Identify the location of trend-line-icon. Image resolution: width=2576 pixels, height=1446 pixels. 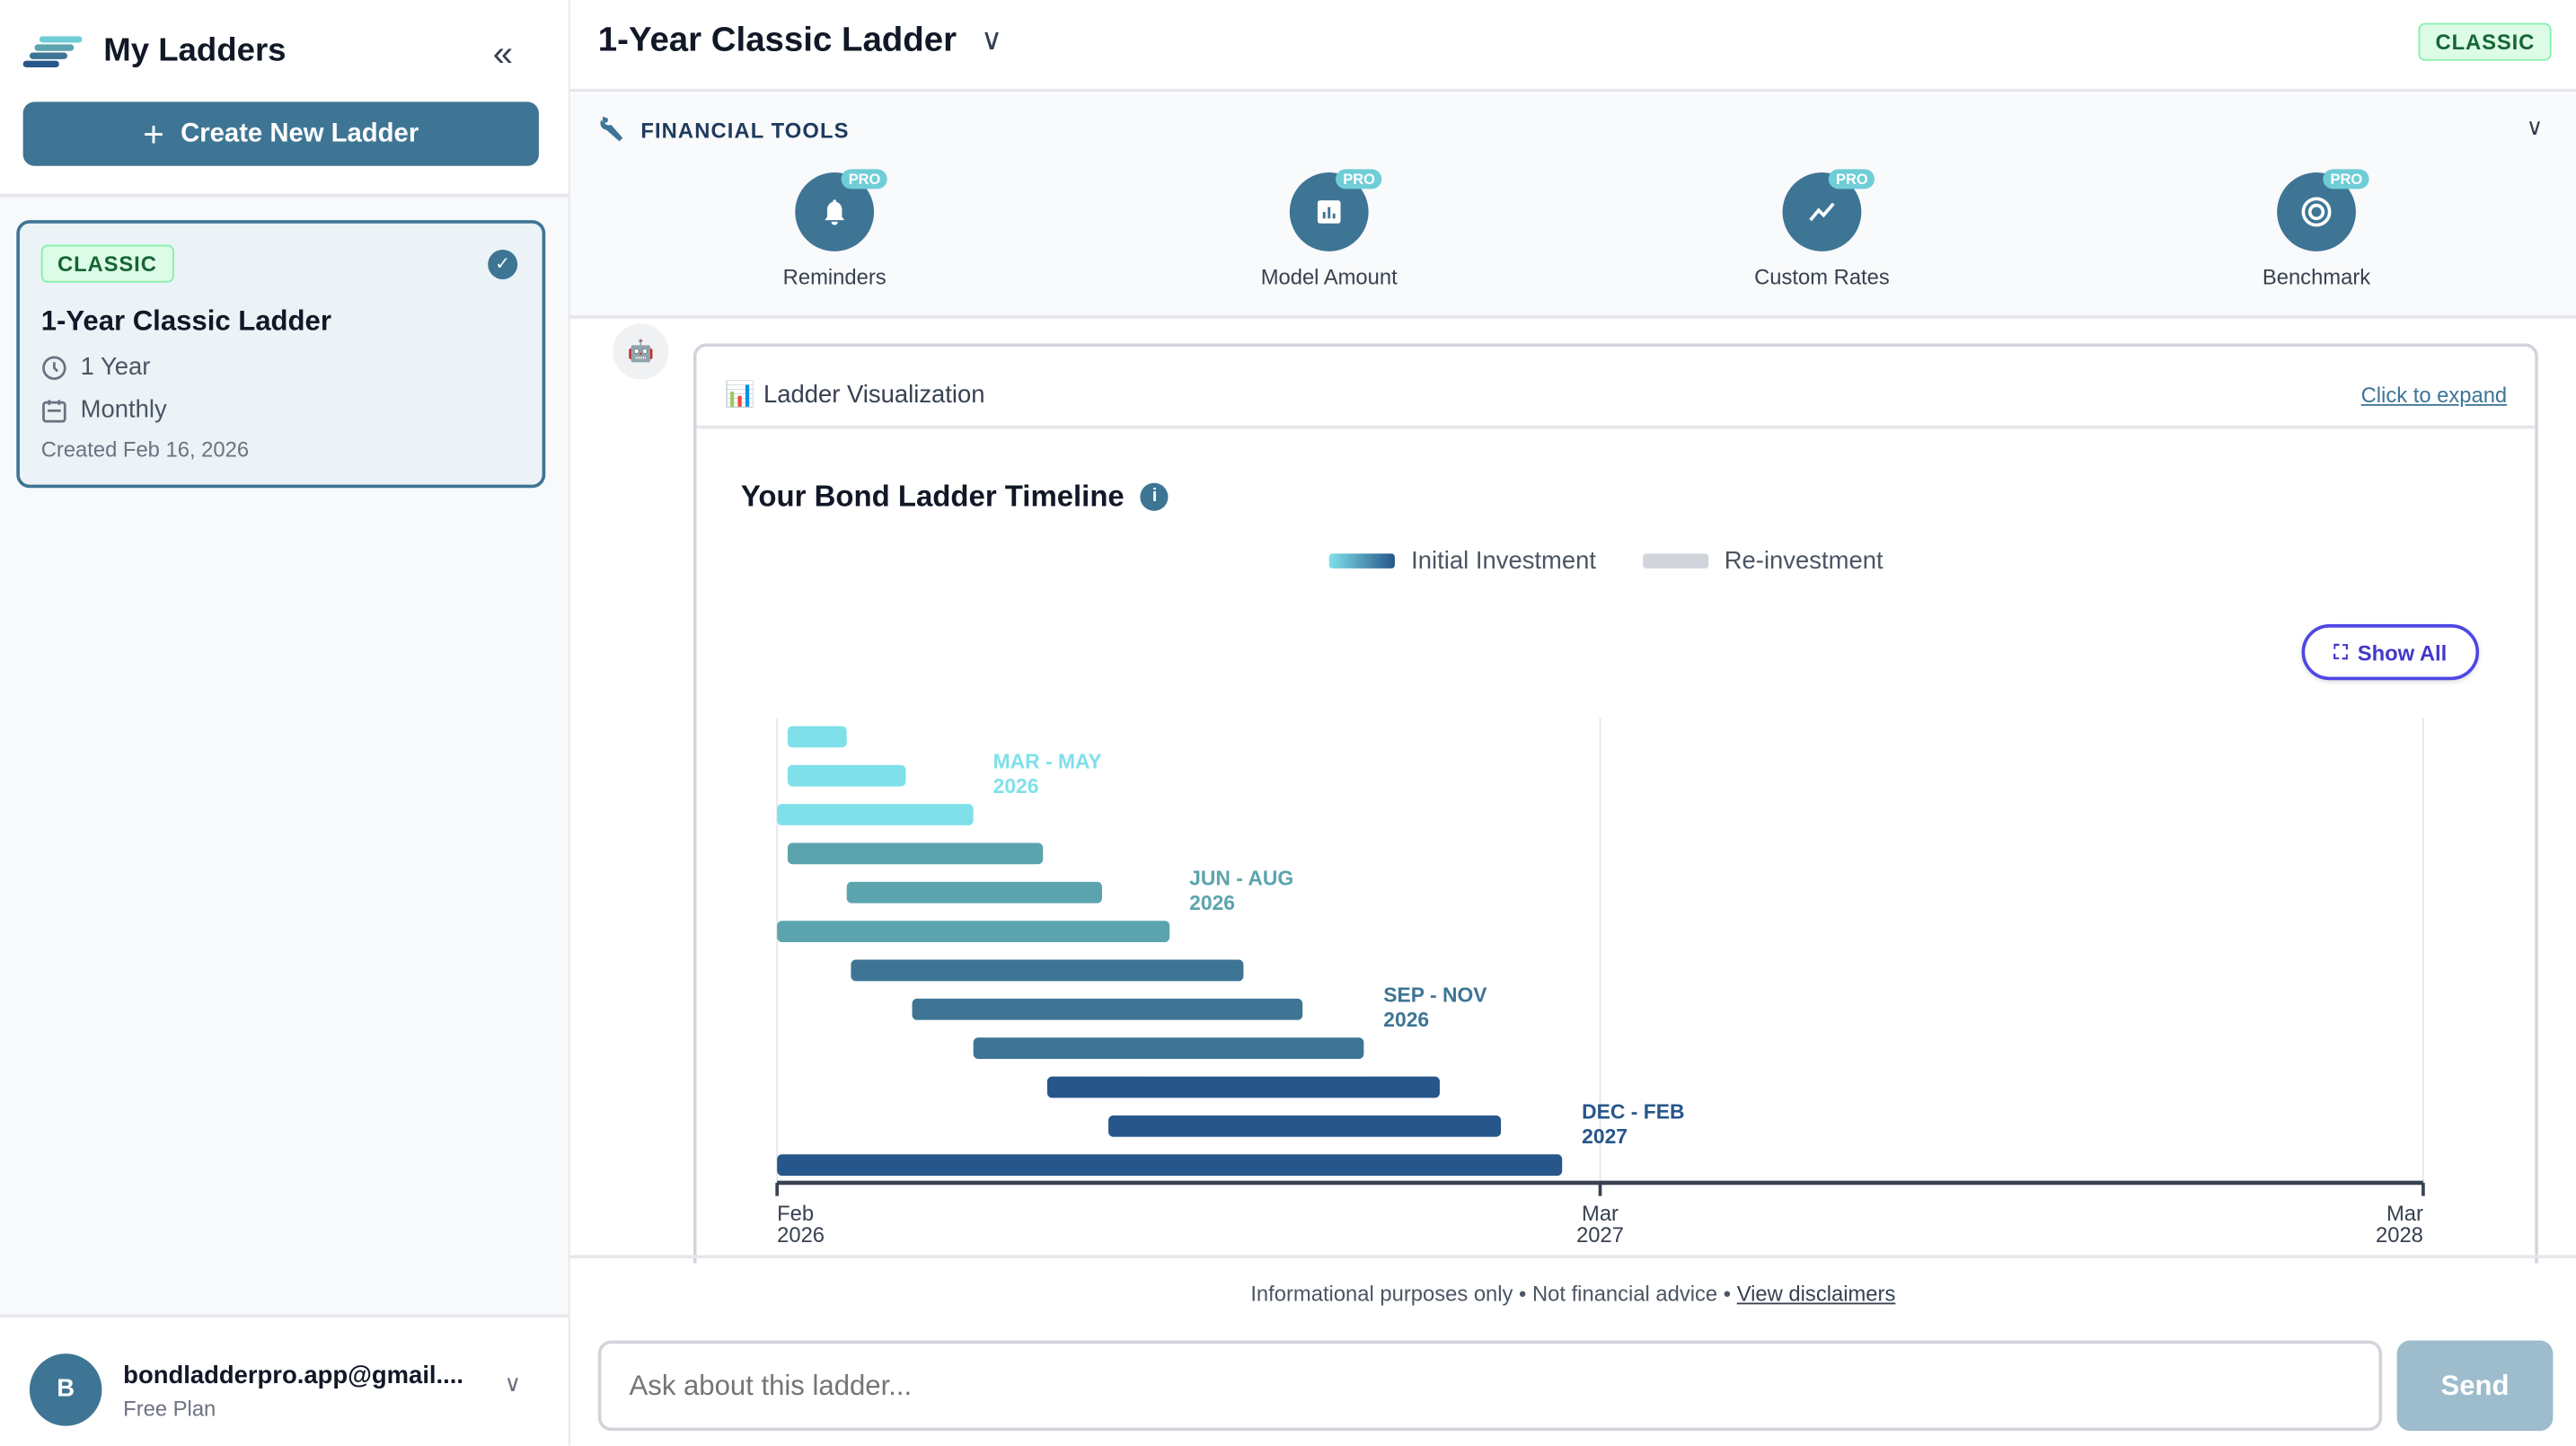
(1822, 212).